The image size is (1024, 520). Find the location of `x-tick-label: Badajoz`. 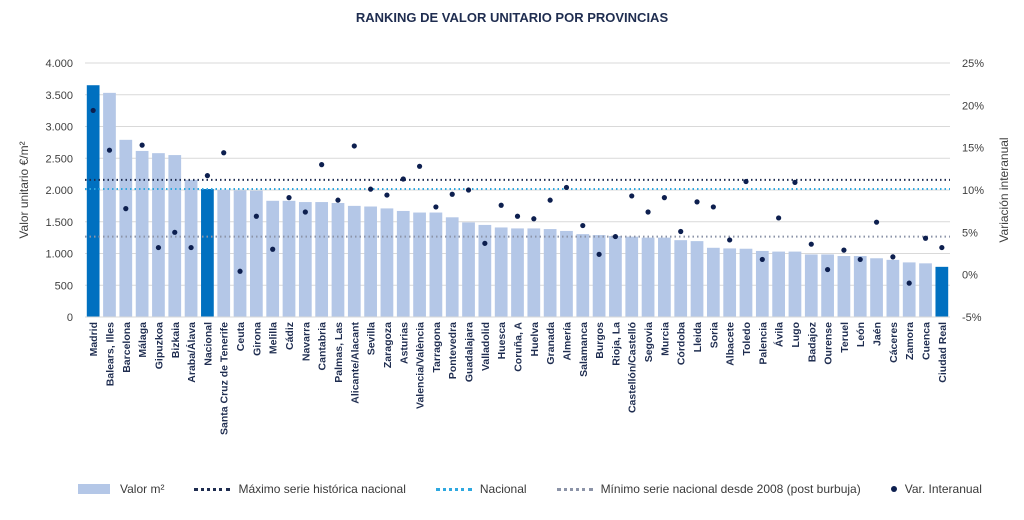

x-tick-label: Badajoz is located at coordinates (812, 342).